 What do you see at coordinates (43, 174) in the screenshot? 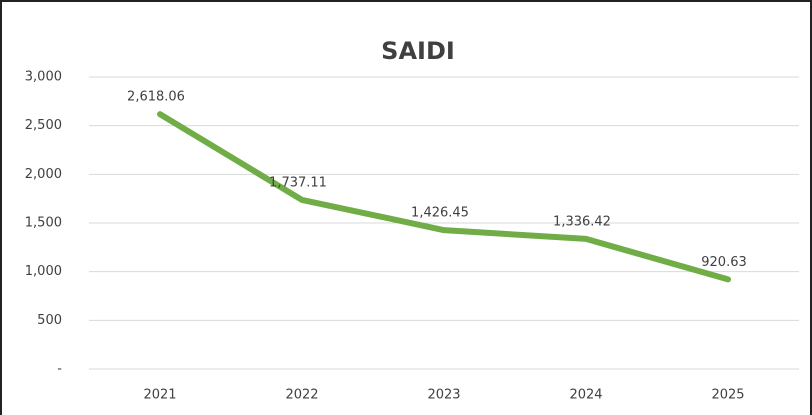
I see `y-tick-label: 2,000` at bounding box center [43, 174].